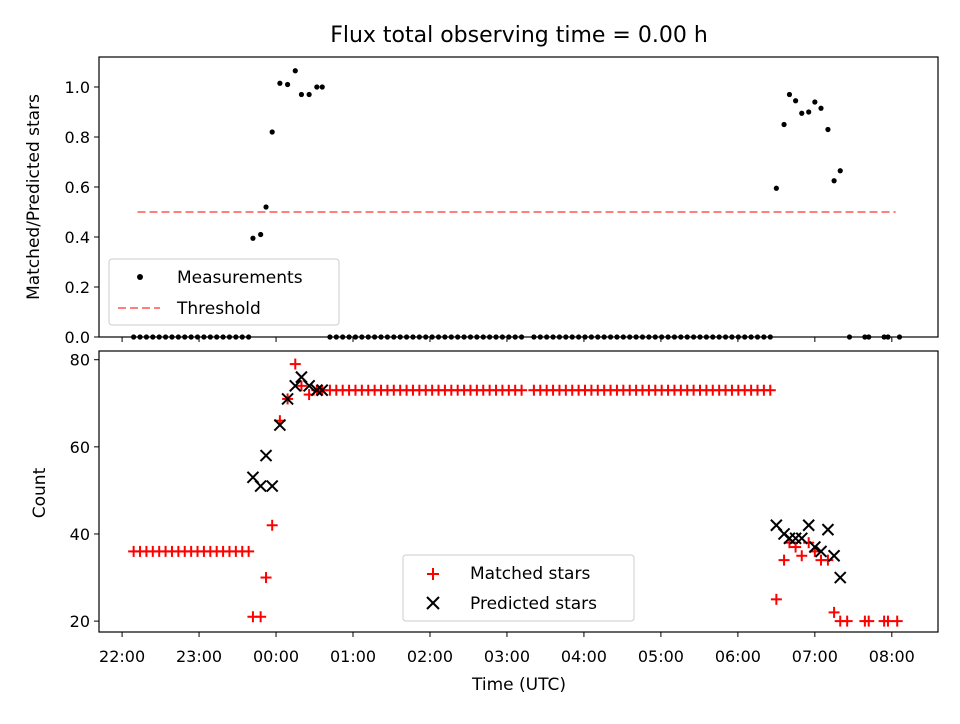 This screenshot has width=960, height=724. I want to click on top-y-ticks: 0.0 0.2 0.4 0.6 0.8 1.0, so click(82, 212).